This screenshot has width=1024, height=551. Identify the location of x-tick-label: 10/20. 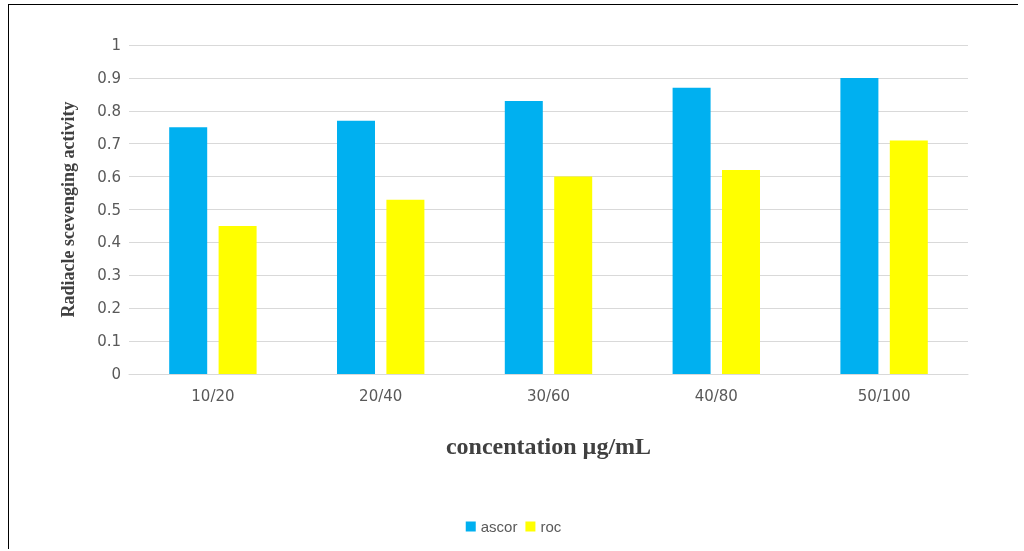
(213, 395).